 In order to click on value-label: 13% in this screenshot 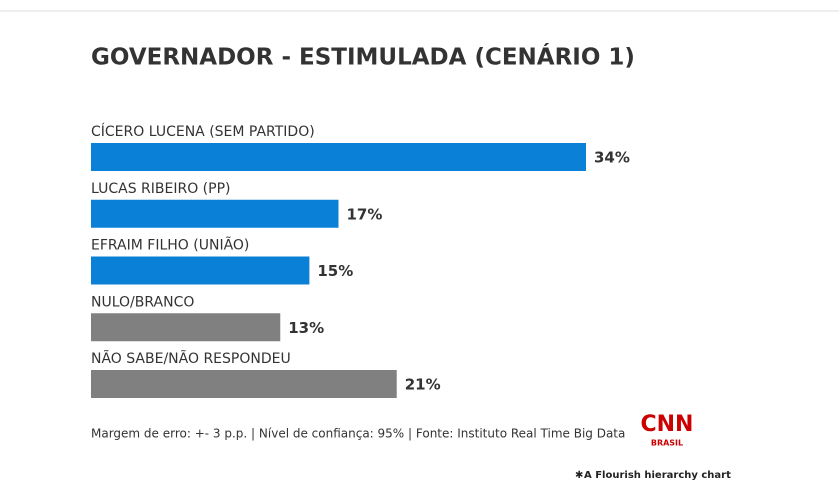, I will do `click(306, 328)`.